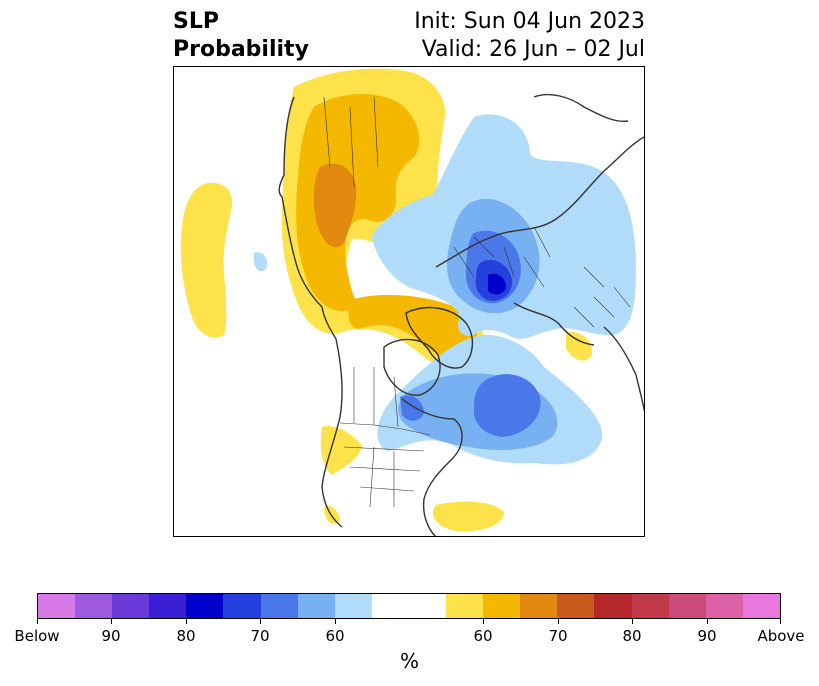 The width and height of the screenshot is (819, 686). I want to click on above-field-north-pacific, so click(206, 260).